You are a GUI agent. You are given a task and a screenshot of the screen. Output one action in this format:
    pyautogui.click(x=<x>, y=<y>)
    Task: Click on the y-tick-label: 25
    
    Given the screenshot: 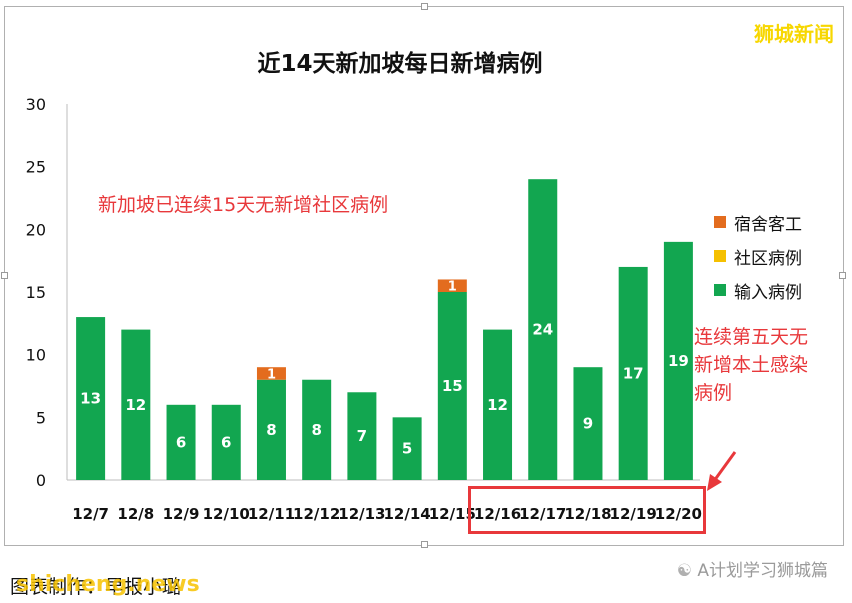 What is the action you would take?
    pyautogui.click(x=36, y=167)
    